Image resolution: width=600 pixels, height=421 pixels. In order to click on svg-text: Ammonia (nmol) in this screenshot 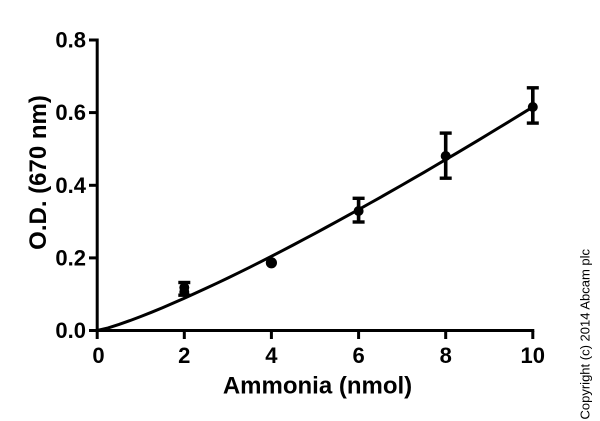, I will do `click(317, 386)`.